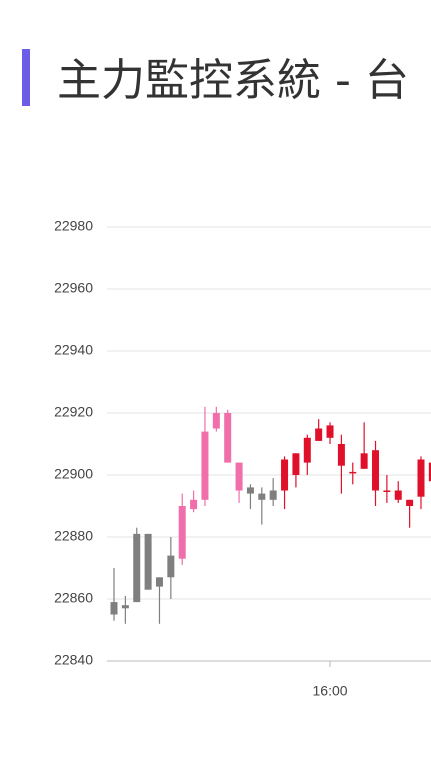 Image resolution: width=431 pixels, height=774 pixels. What do you see at coordinates (233, 80) in the screenshot?
I see `page-title: 主力監控系統 - 台` at bounding box center [233, 80].